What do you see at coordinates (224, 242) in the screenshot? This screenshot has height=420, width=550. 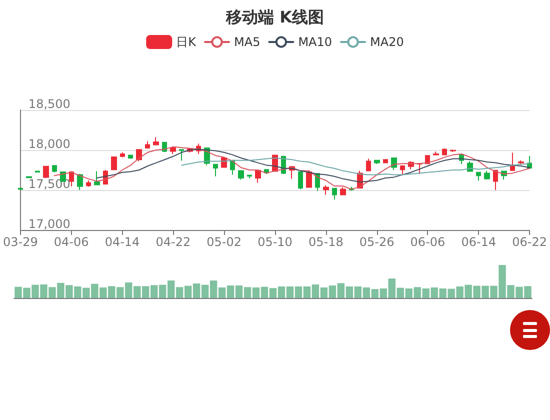 I see `x-tick-label: 05-02` at bounding box center [224, 242].